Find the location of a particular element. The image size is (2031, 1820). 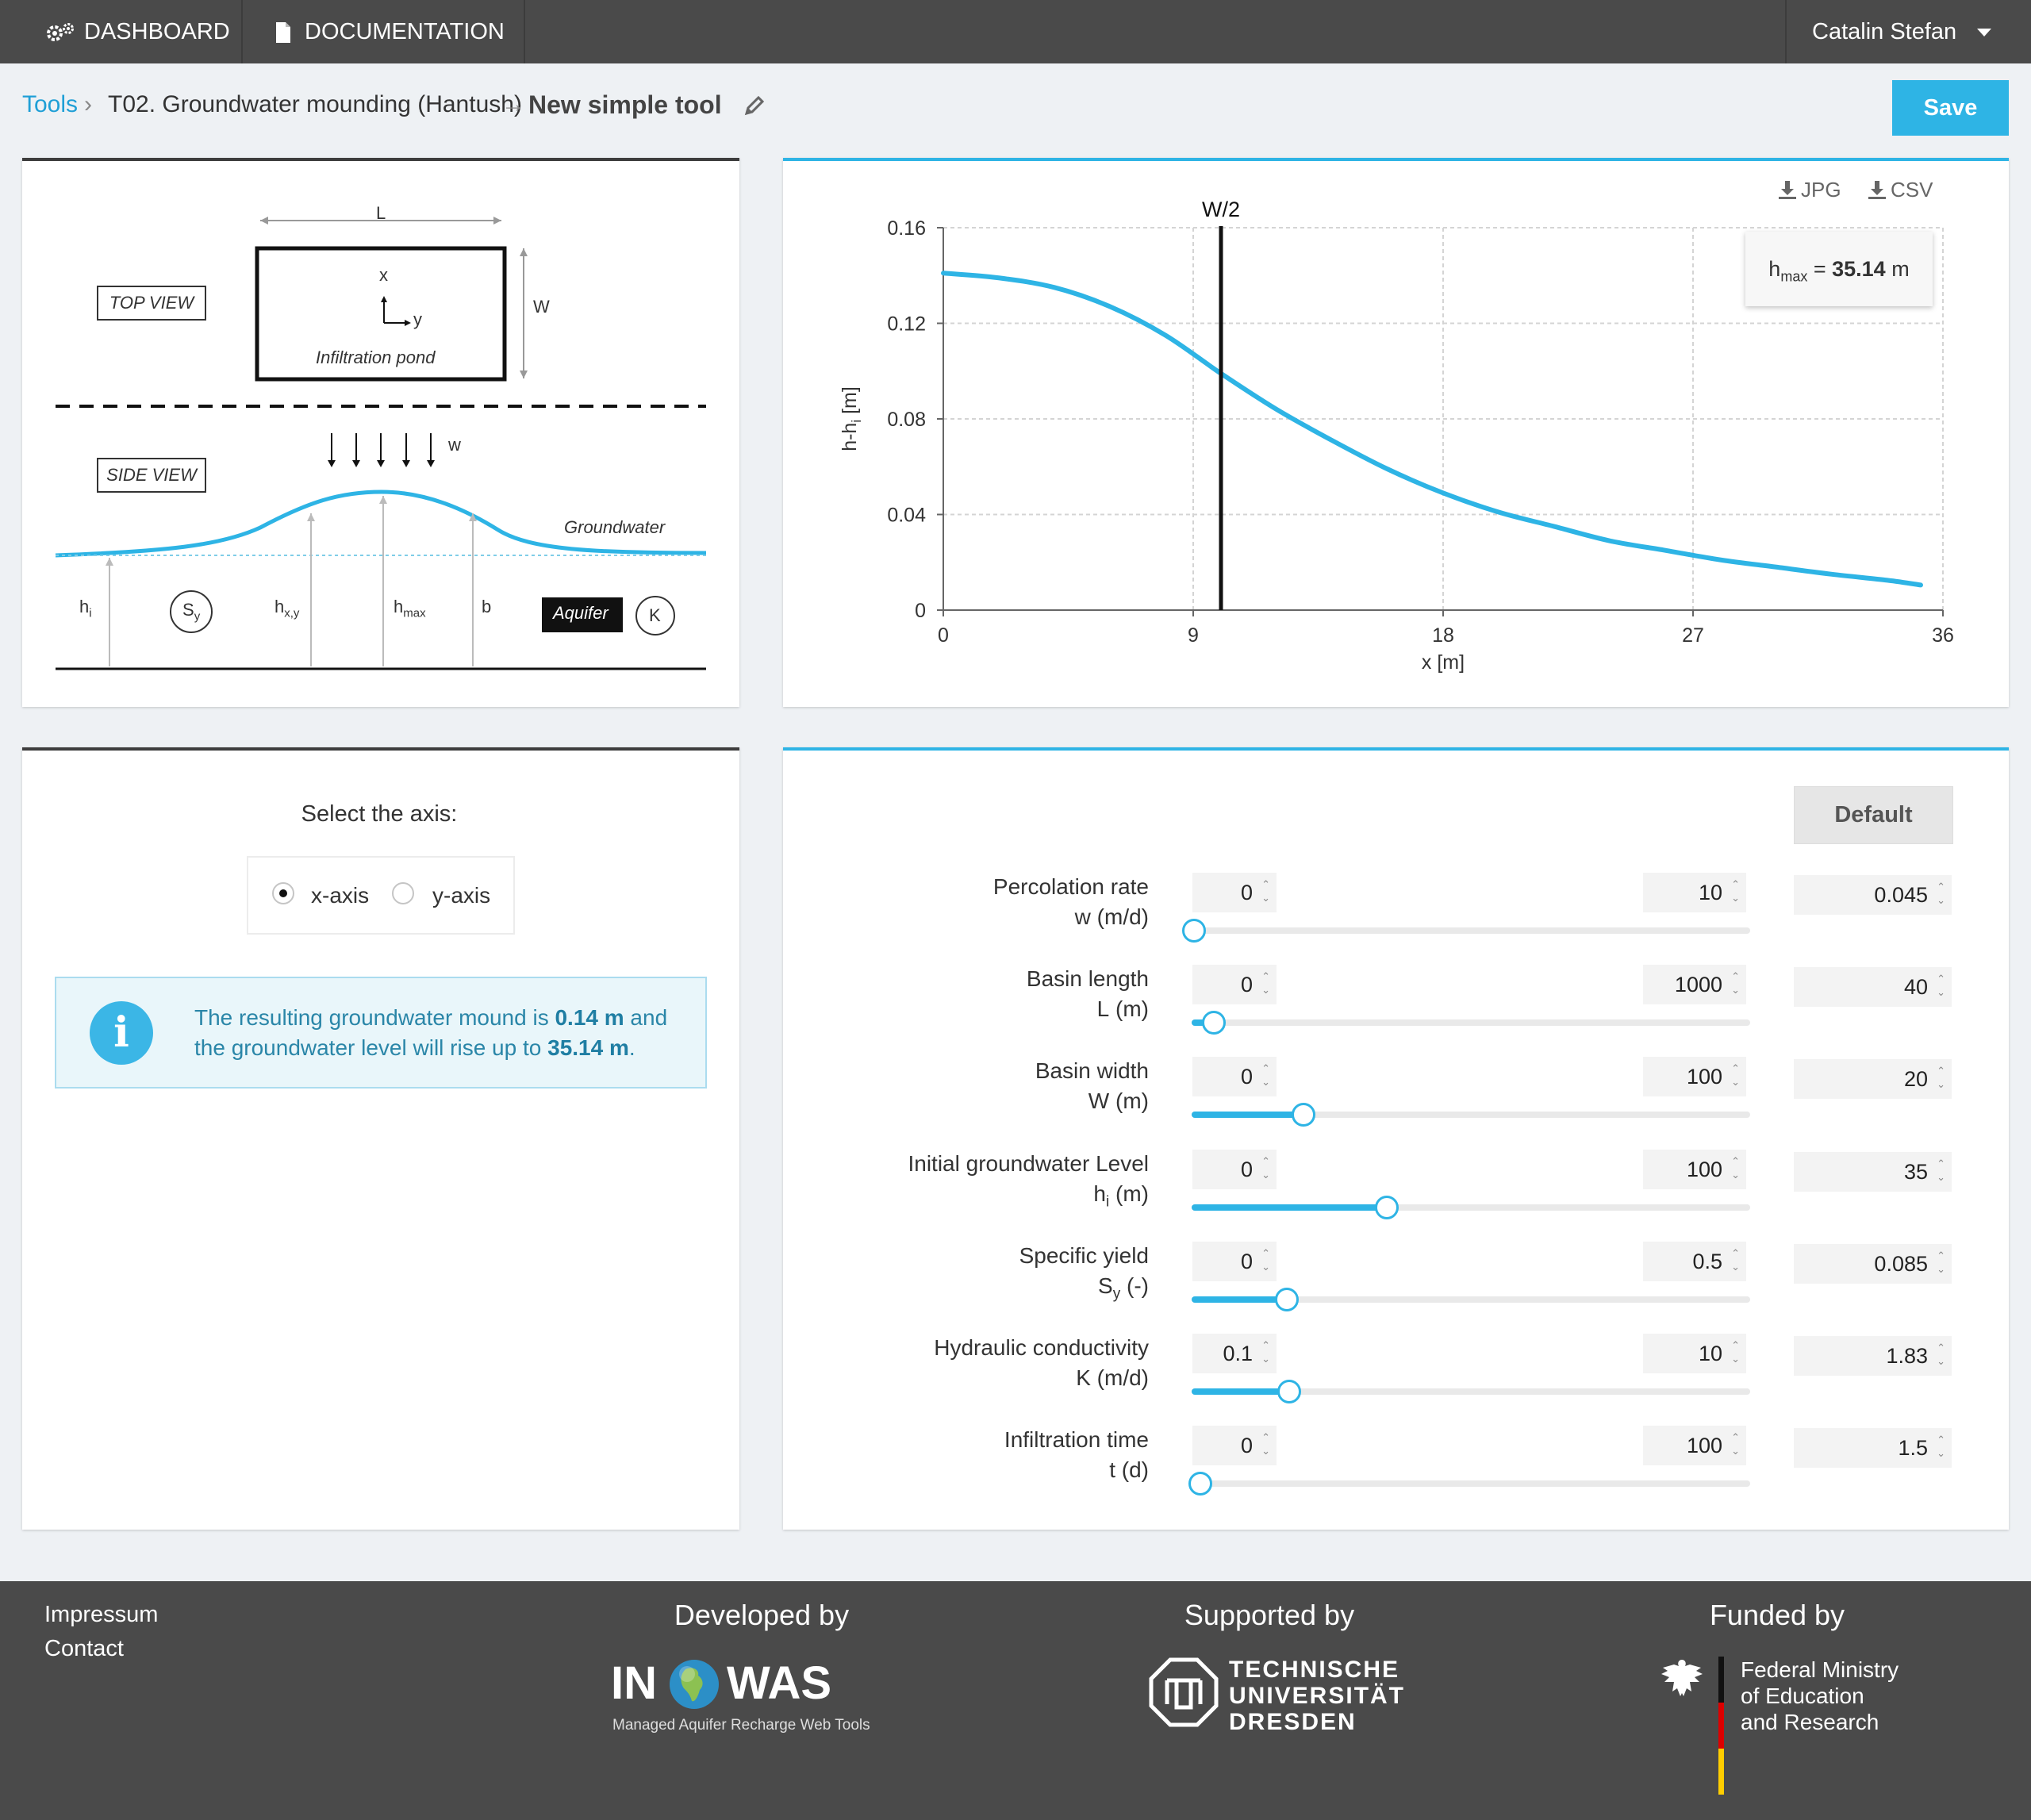

y-axis-radio is located at coordinates (403, 893).